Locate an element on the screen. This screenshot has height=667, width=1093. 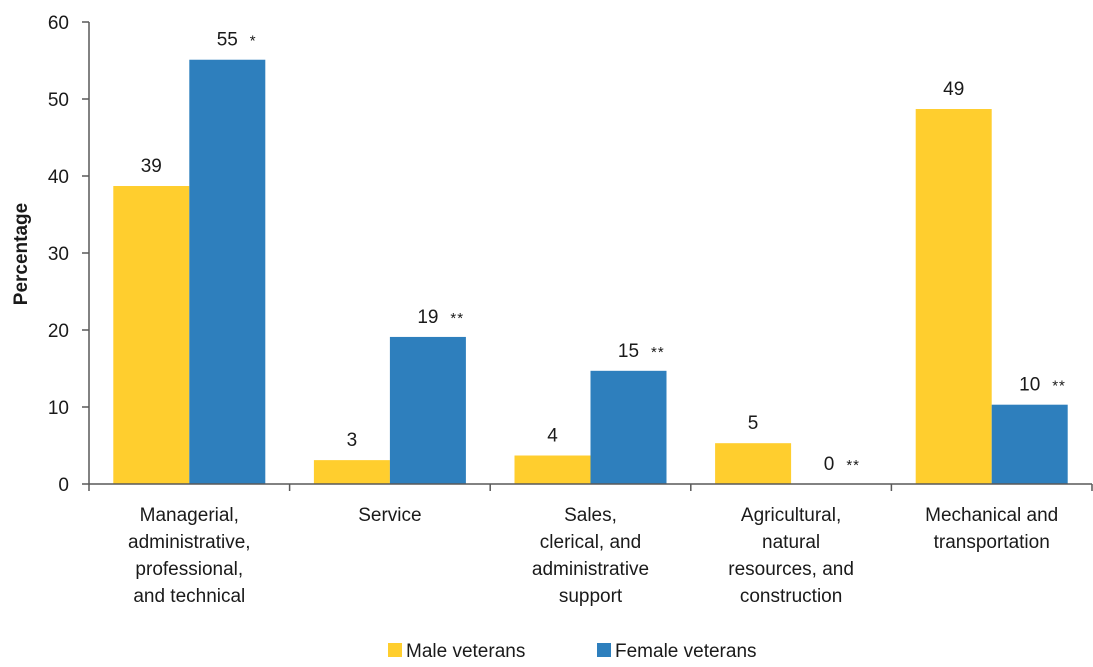
x-category-label-line: and technical is located at coordinates (189, 596).